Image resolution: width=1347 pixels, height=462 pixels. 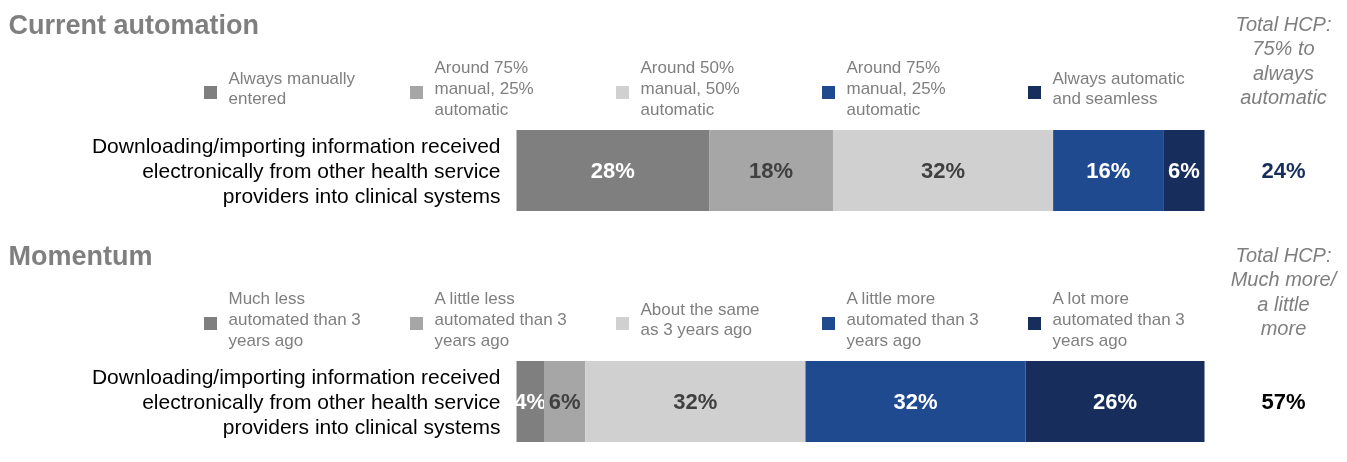 What do you see at coordinates (1283, 170) in the screenshot?
I see `text: 24%` at bounding box center [1283, 170].